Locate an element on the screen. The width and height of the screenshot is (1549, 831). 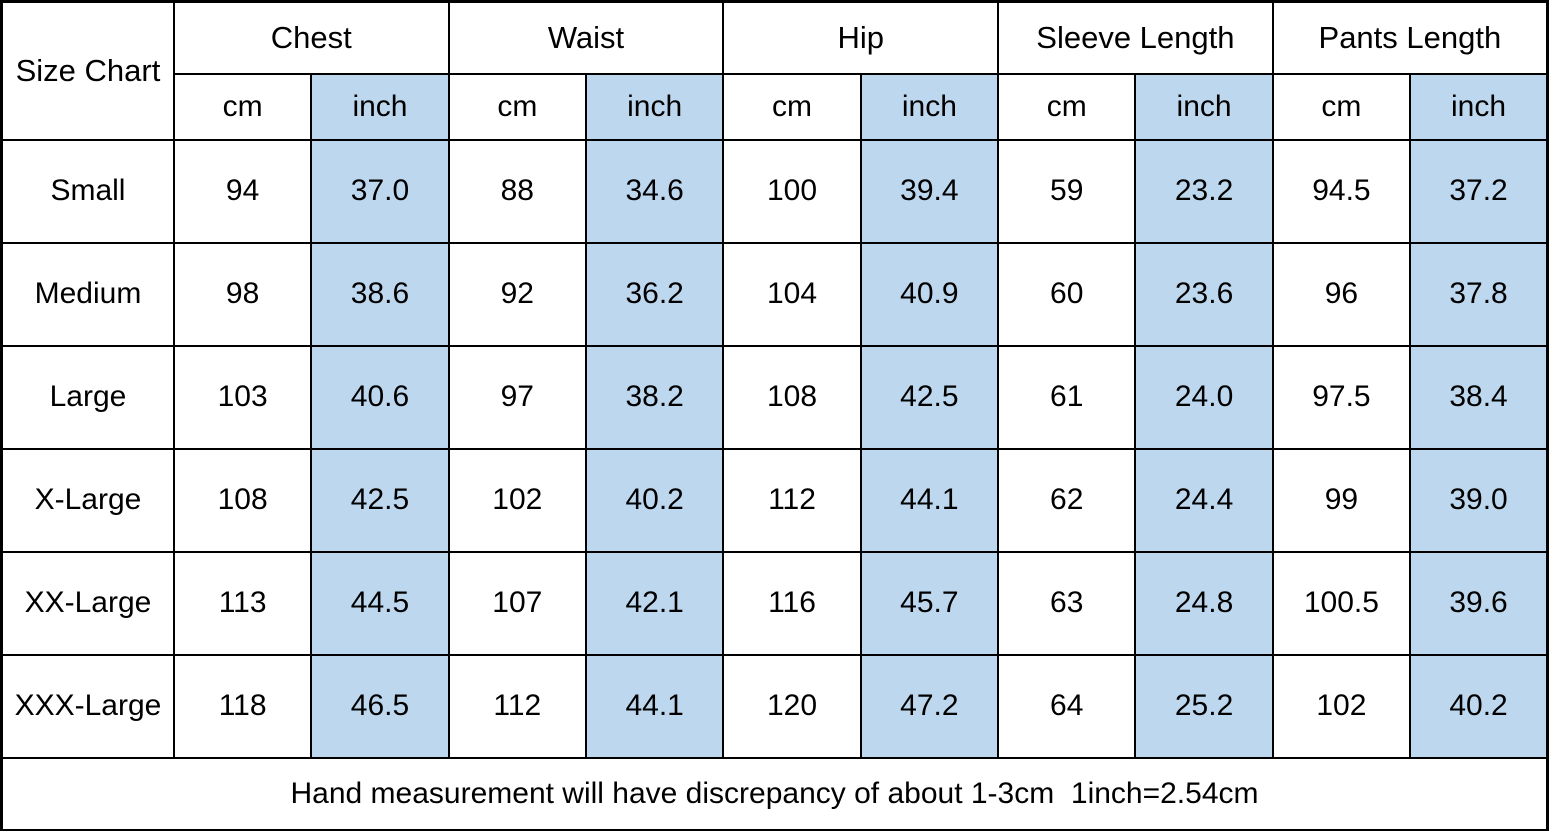
value-chest-cm: 108 is located at coordinates (242, 500).